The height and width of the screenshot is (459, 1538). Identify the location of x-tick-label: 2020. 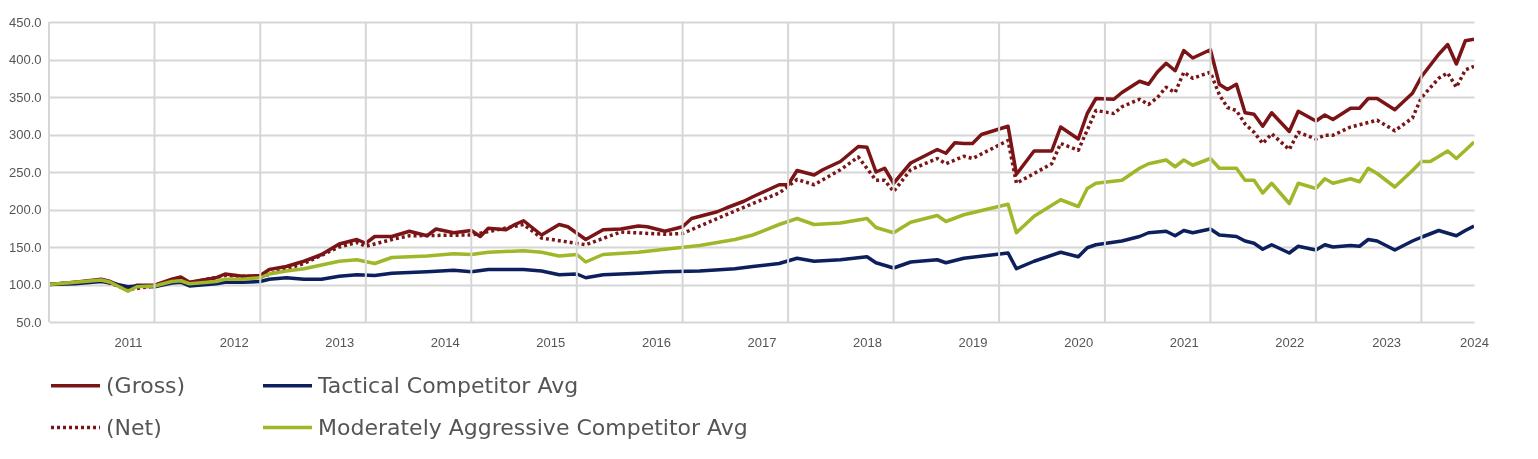
(1079, 342).